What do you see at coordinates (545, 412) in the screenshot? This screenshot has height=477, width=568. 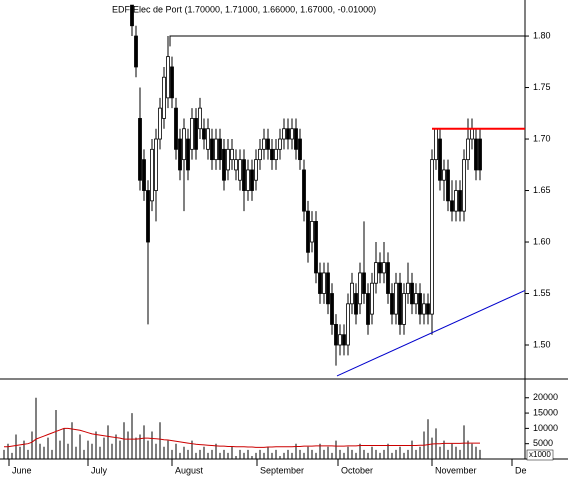 I see `y-tick-label: 15000` at bounding box center [545, 412].